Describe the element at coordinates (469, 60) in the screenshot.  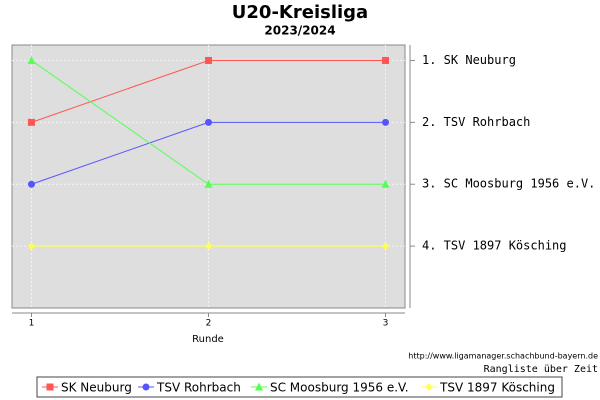
I see `y-tick-label: 1. SK Neuburg` at that location.